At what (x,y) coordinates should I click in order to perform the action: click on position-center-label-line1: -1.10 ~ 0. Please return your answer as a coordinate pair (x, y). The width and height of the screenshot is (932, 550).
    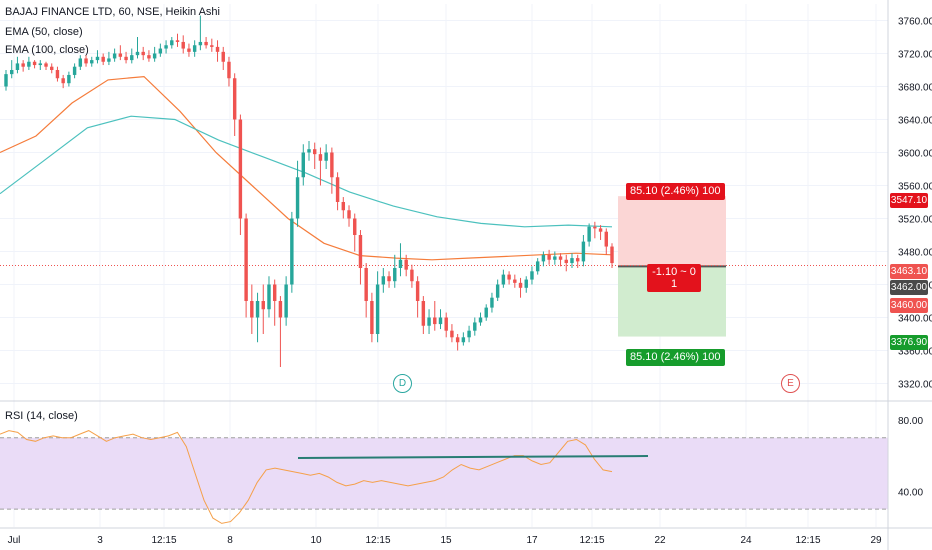
    Looking at the image, I should click on (674, 272).